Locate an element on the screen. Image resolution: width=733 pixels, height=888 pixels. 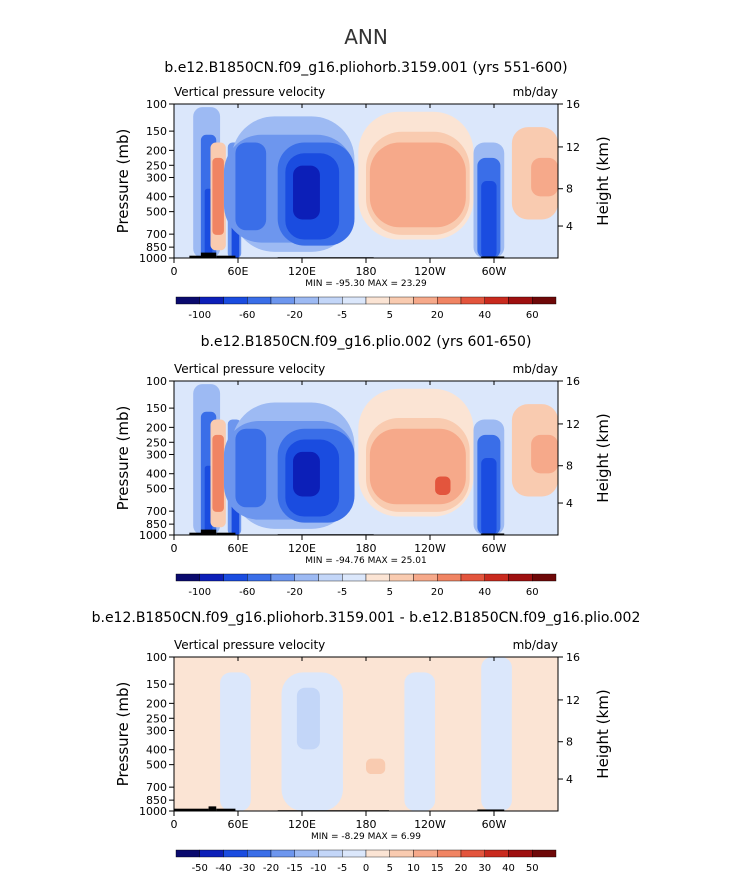
y-tick-label: 850 is located at coordinates (156, 247).